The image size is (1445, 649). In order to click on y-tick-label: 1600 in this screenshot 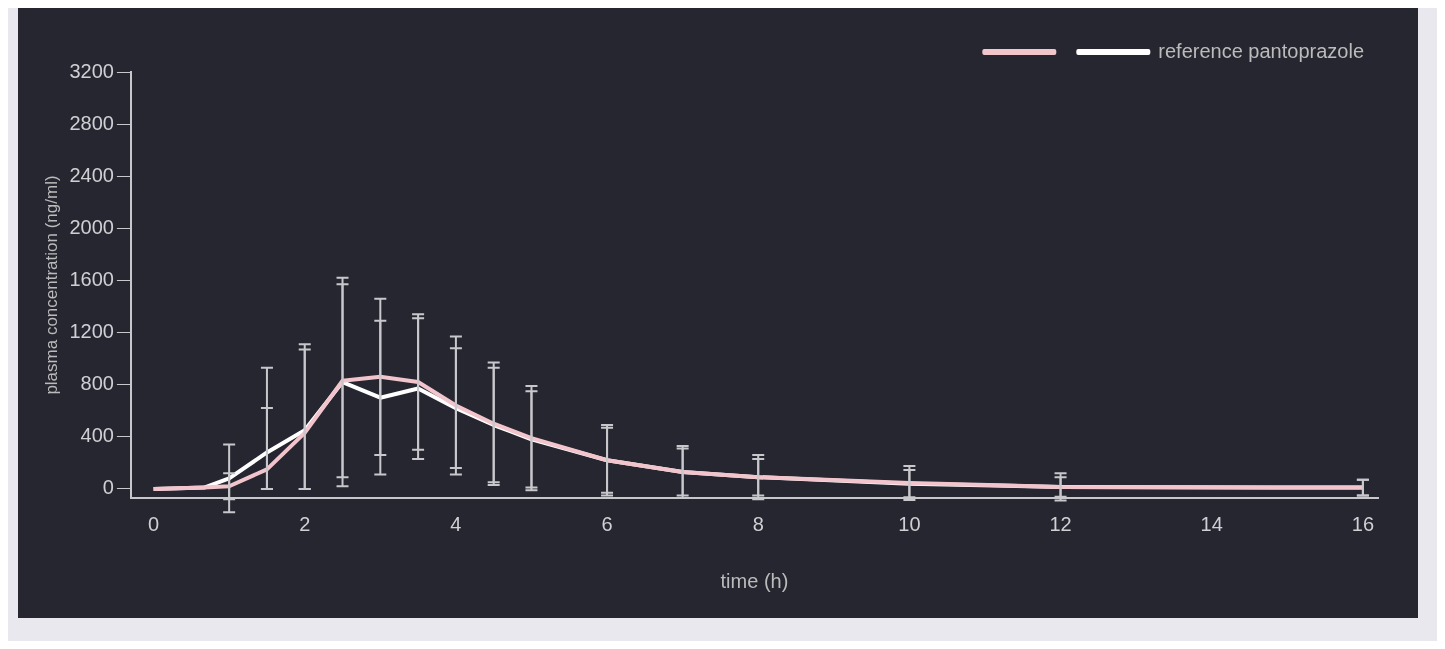, I will do `click(91, 278)`.